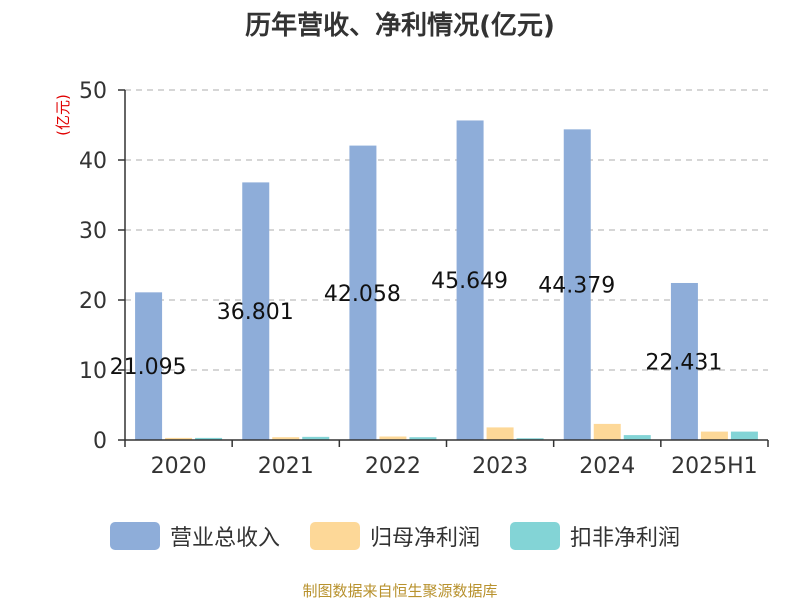  Describe the element at coordinates (100, 441) in the screenshot. I see `y-tick-label: 0` at that location.